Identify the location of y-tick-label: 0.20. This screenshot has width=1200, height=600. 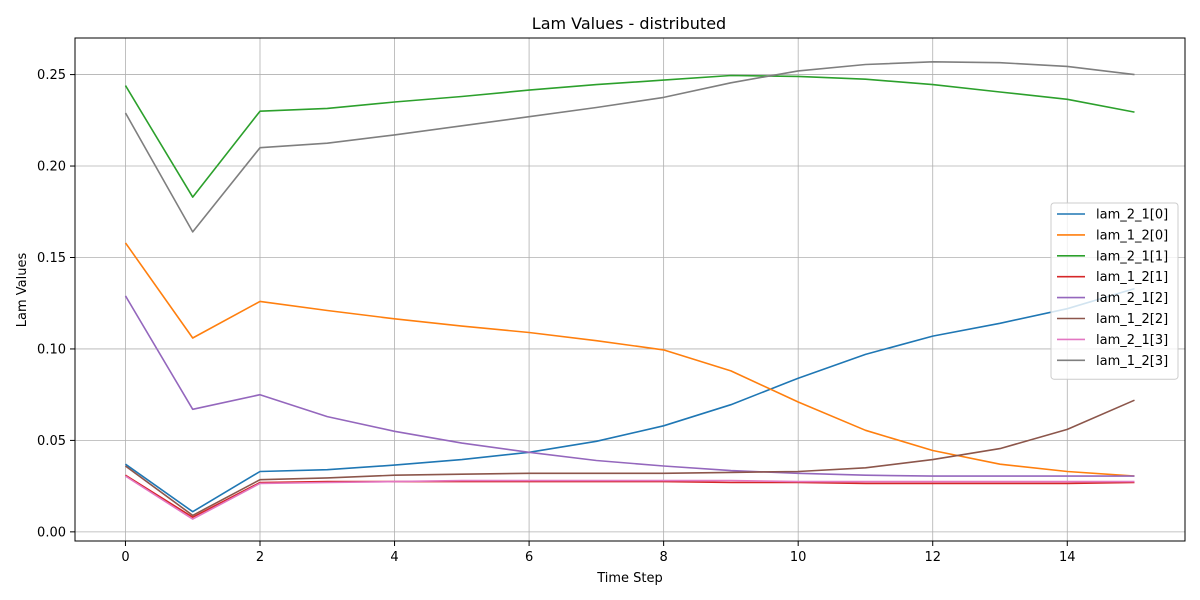
(51, 167).